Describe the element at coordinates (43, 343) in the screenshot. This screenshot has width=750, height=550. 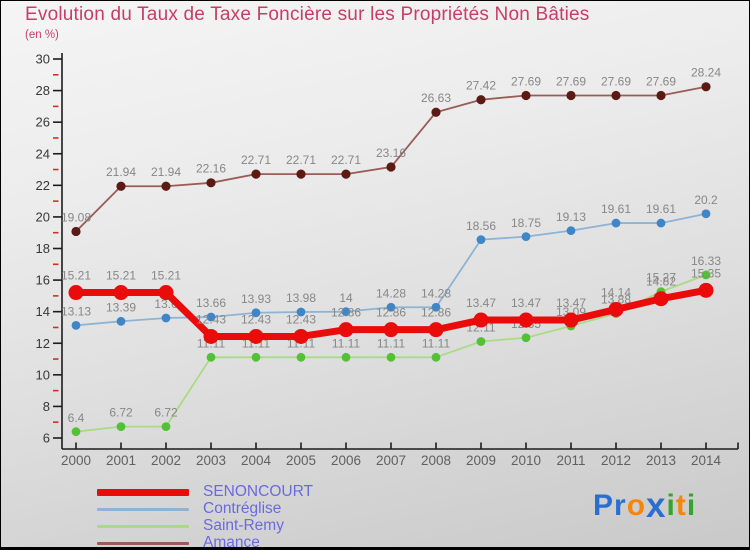
I see `y-tick-label: 12` at that location.